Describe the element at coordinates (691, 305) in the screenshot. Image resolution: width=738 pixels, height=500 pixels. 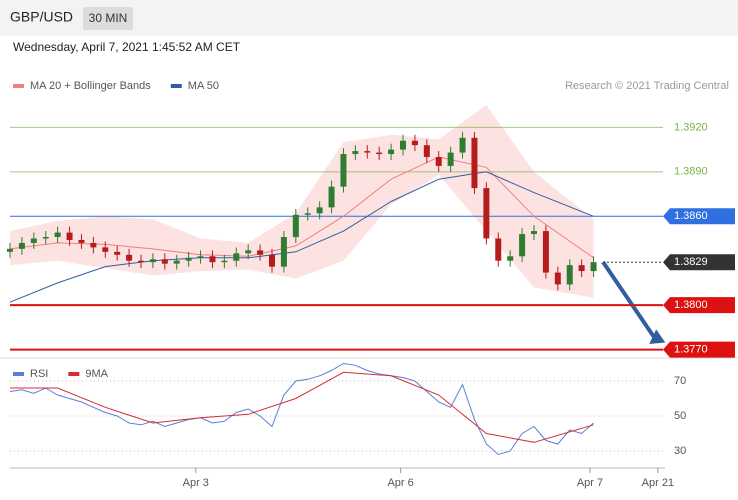
I see `level-label: 1.3800` at that location.